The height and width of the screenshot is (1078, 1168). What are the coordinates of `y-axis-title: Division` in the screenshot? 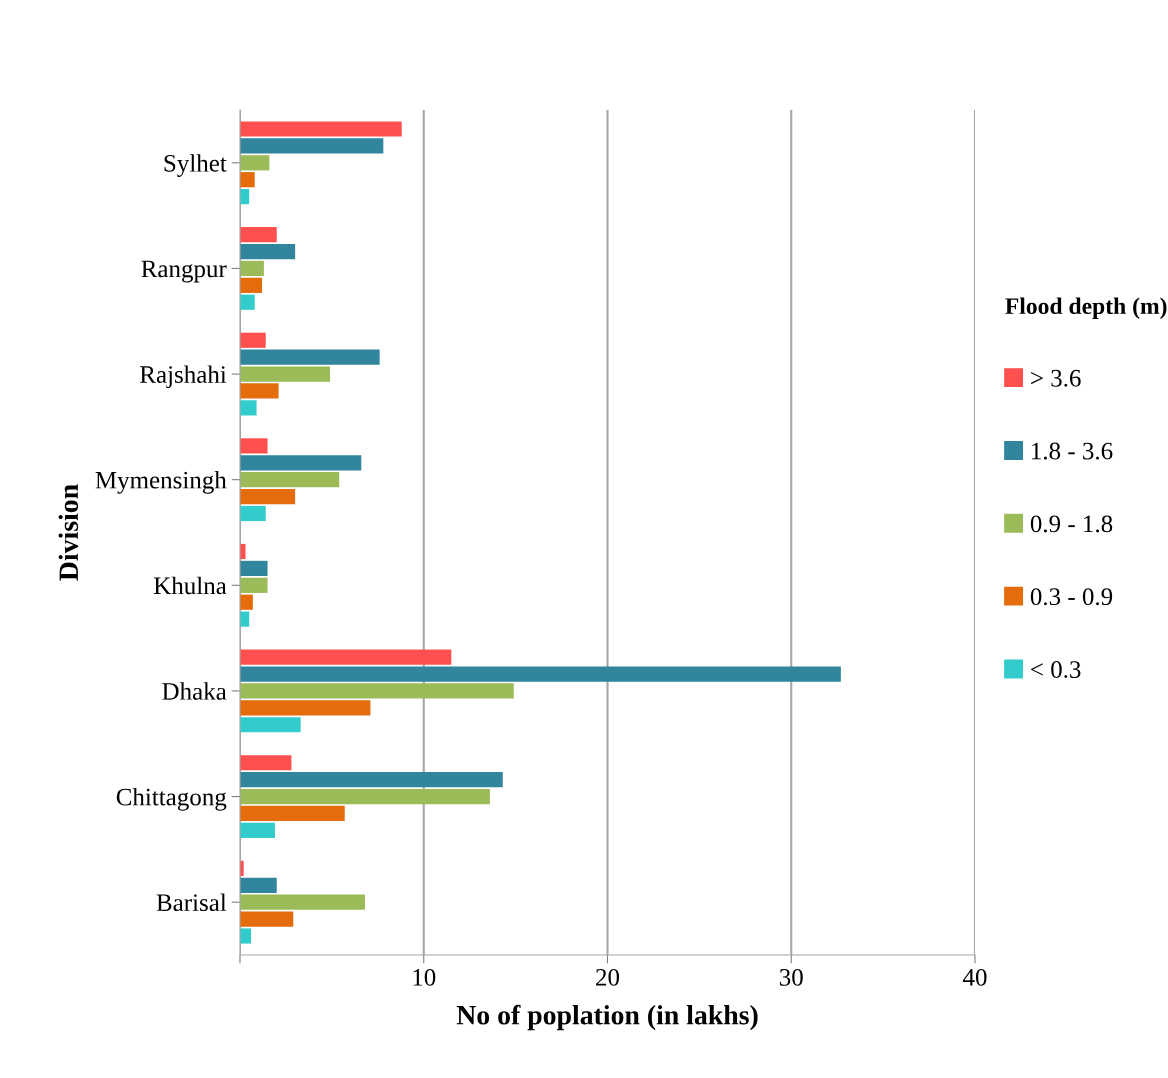 It's located at (68, 532).